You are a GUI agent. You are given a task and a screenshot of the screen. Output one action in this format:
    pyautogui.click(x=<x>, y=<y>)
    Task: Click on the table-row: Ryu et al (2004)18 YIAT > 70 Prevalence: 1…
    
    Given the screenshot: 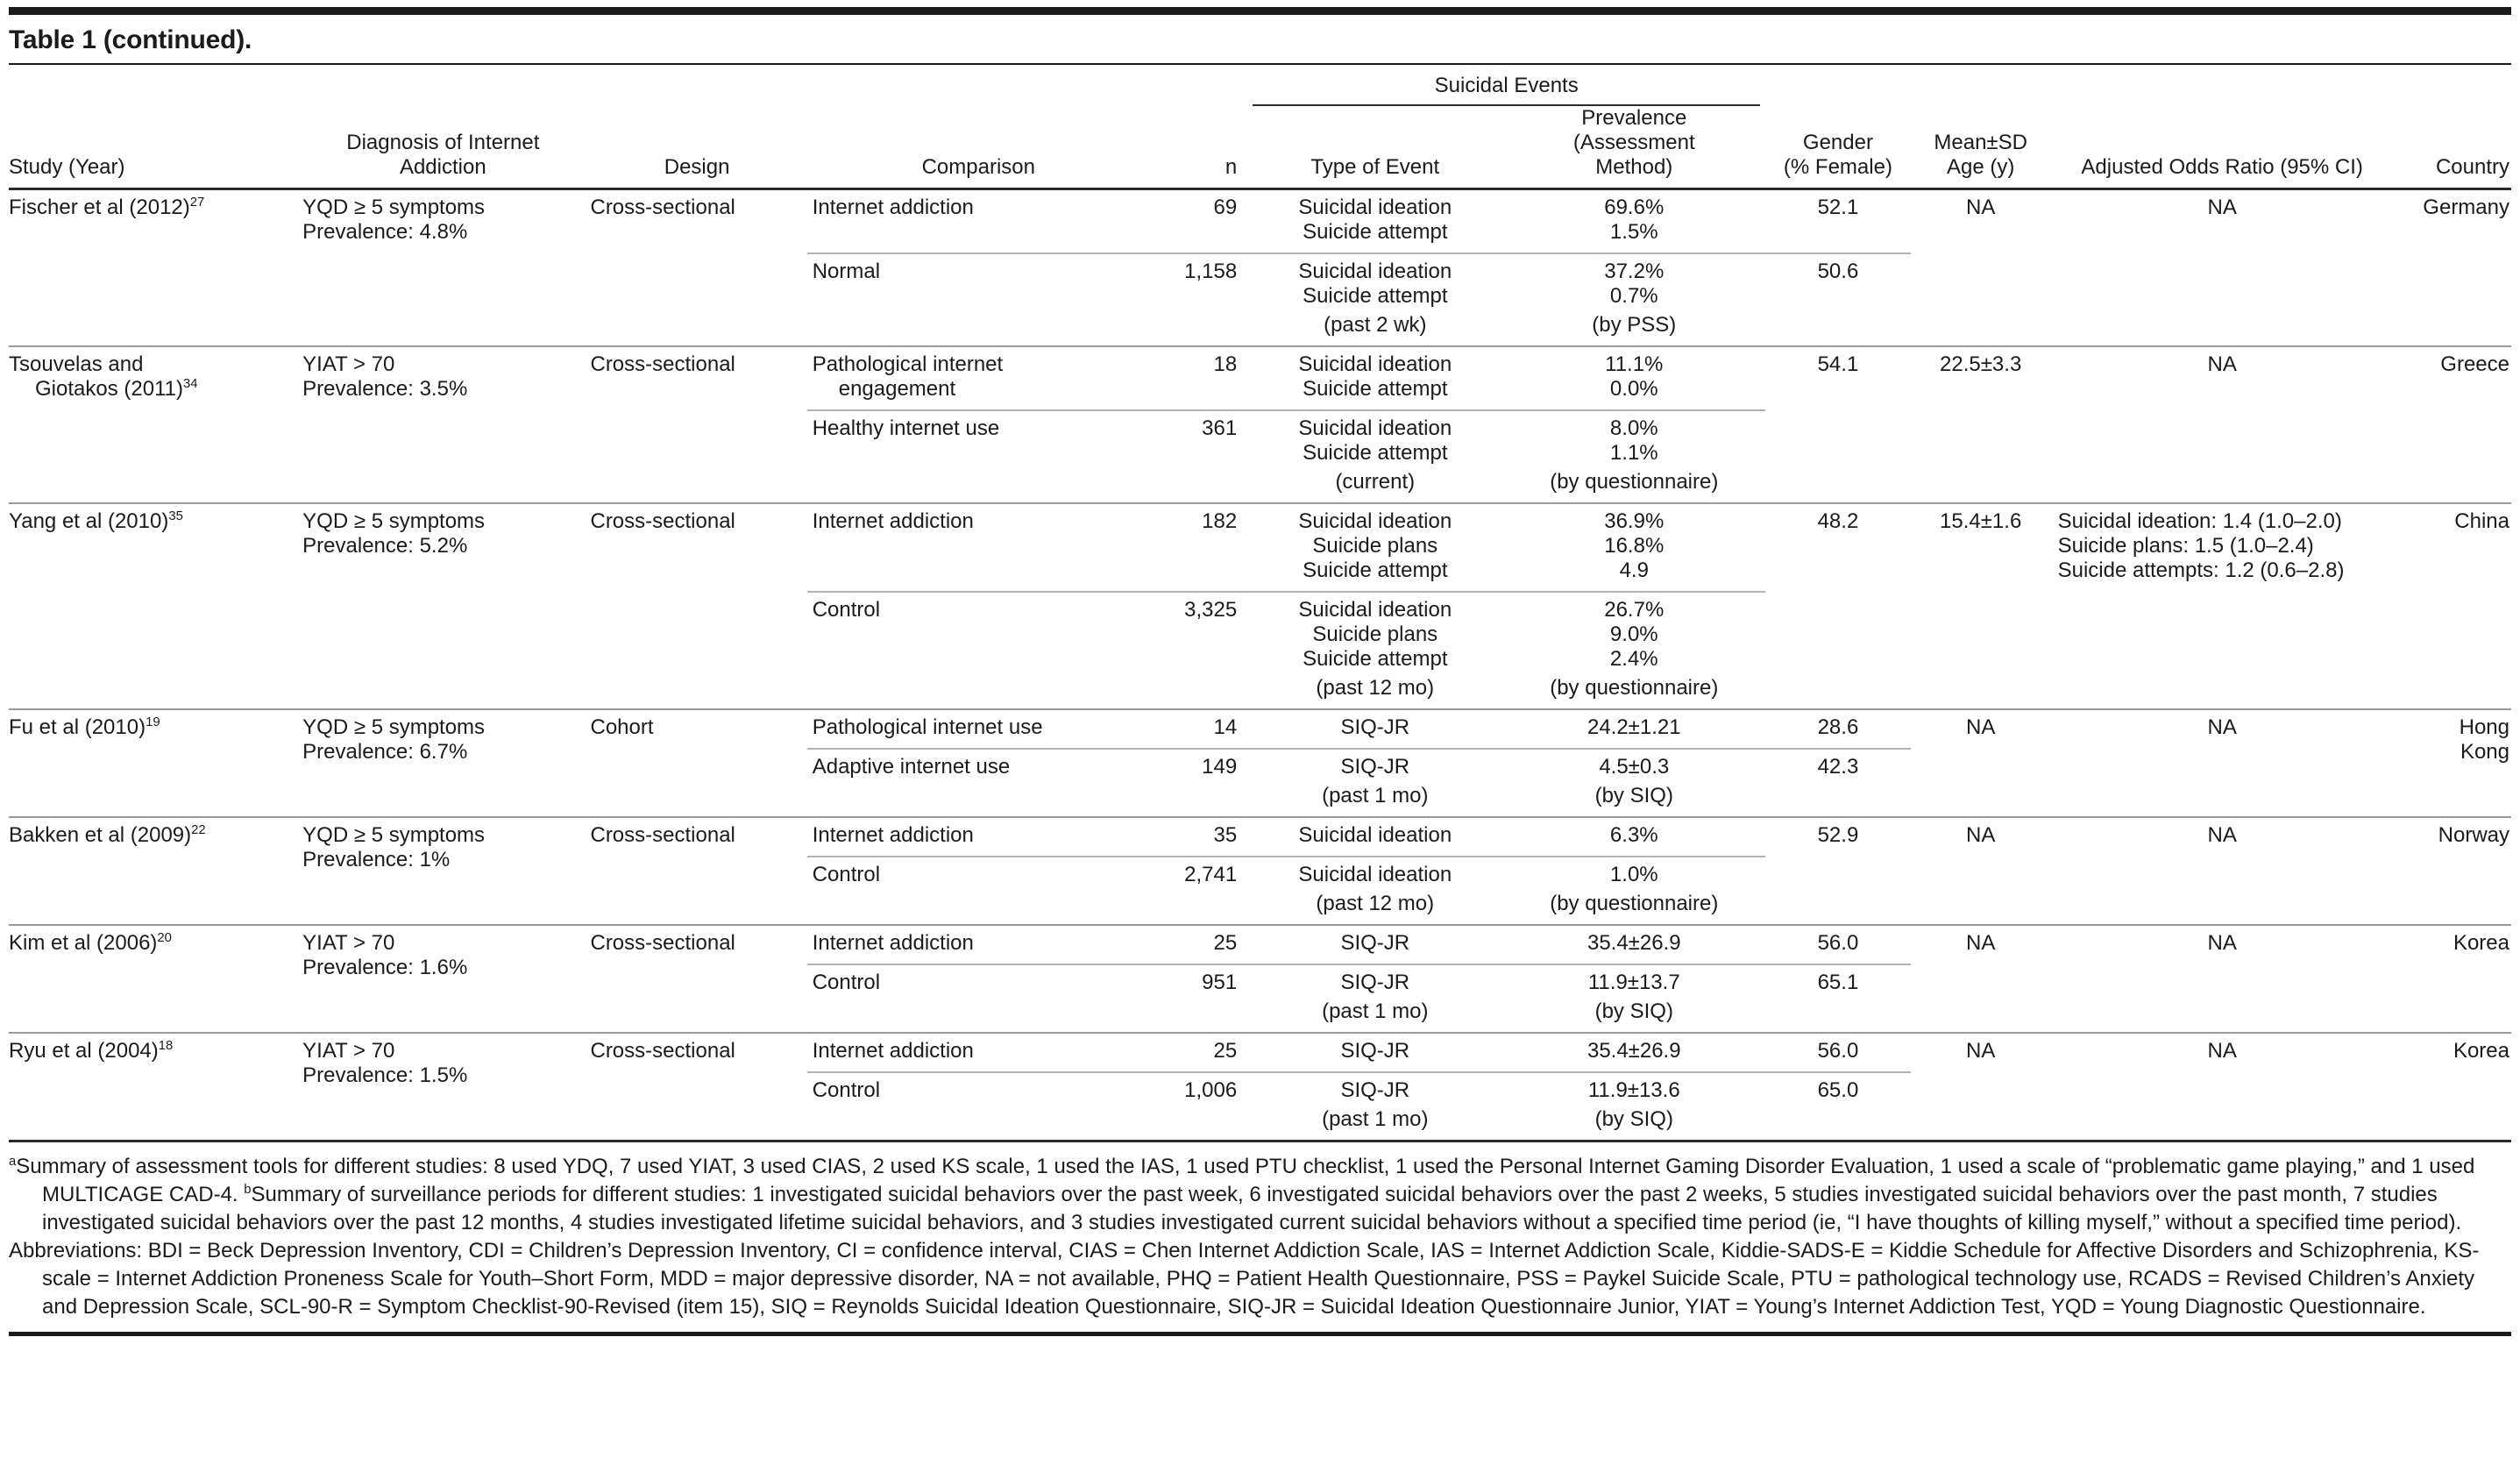 What is the action you would take?
    pyautogui.click(x=1260, y=1060)
    